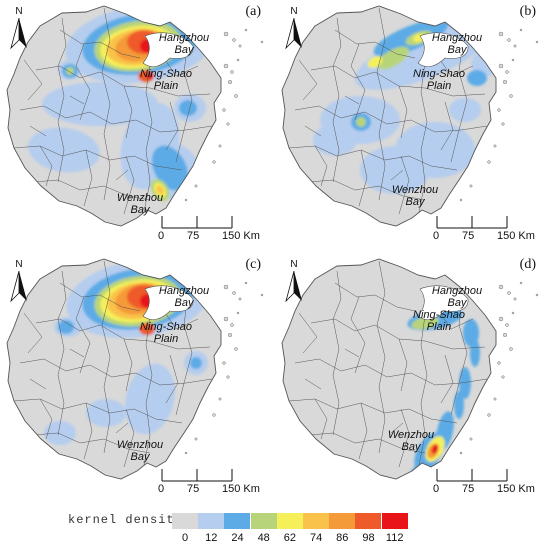  What do you see at coordinates (125, 520) in the screenshot?
I see `legend-title: kernel density` at bounding box center [125, 520].